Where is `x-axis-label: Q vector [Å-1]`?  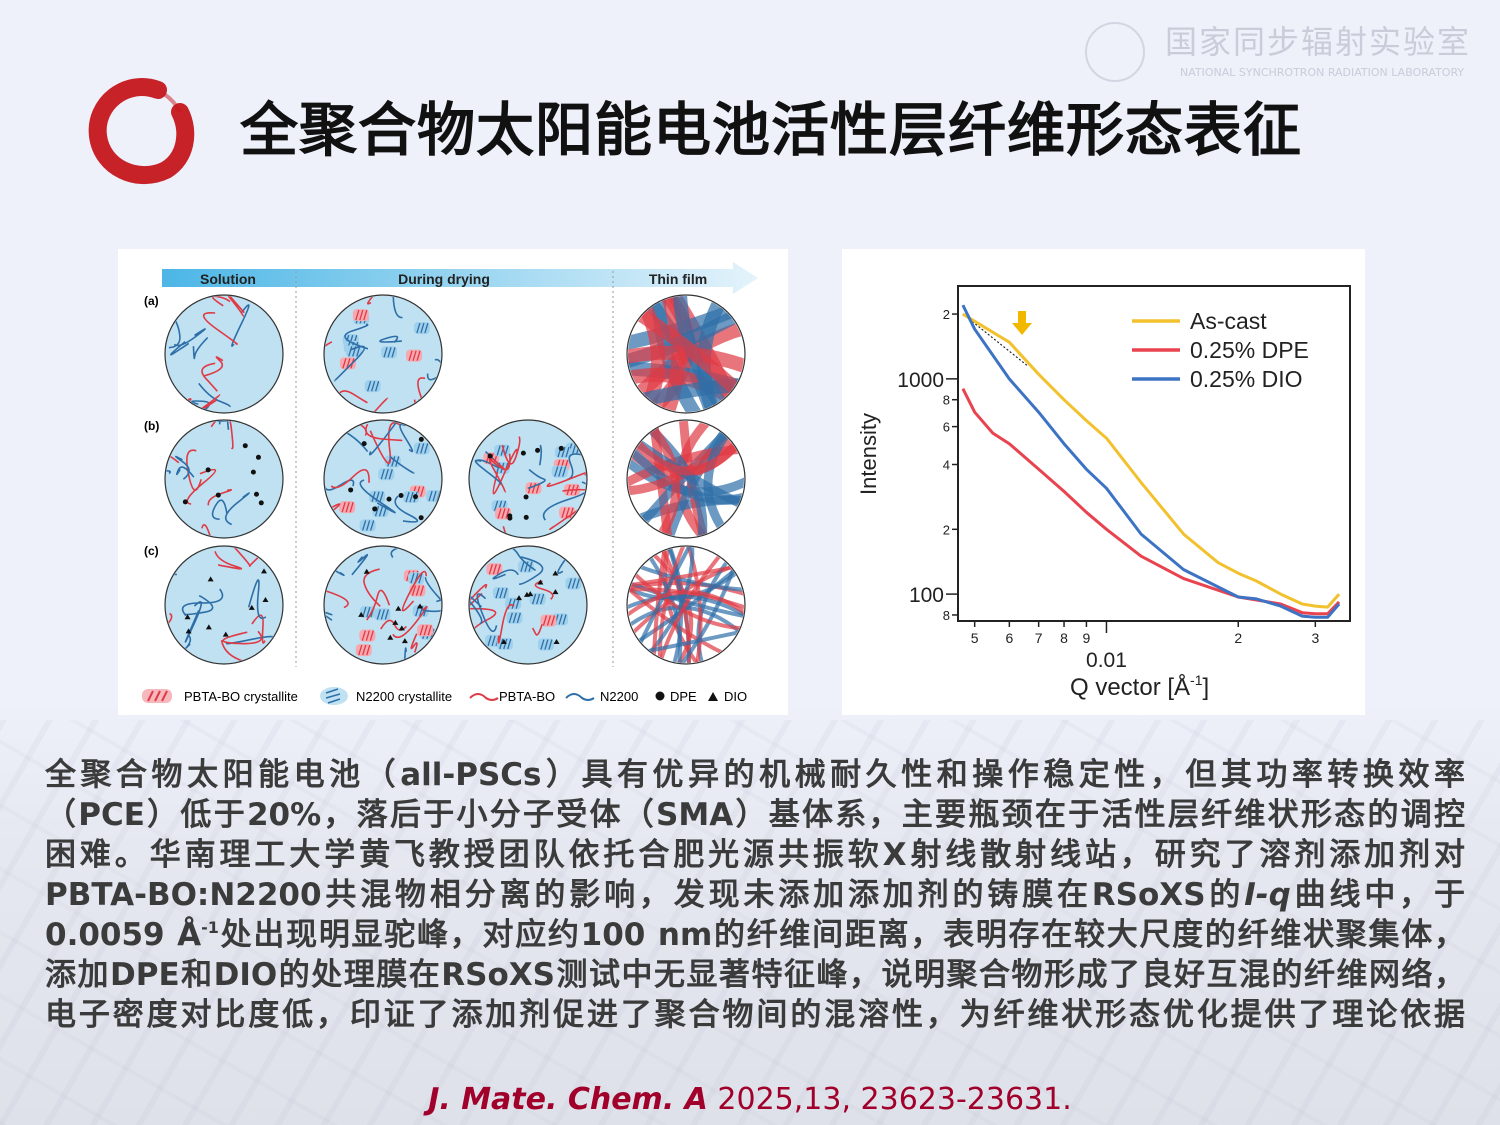 x-axis-label: Q vector [Å-1] is located at coordinates (1139, 686).